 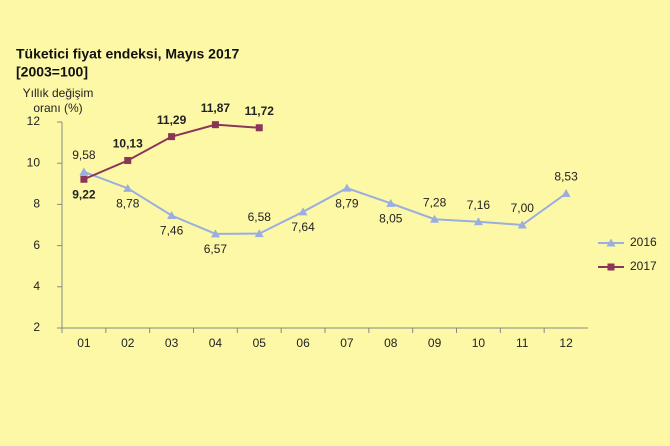 I want to click on x-tick-label: 06, so click(x=303, y=343).